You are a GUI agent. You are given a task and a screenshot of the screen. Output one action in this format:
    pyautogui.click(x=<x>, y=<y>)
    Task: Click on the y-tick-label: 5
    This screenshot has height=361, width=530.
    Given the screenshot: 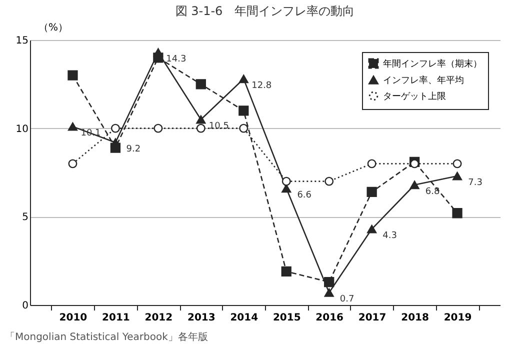 What is the action you would take?
    pyautogui.click(x=25, y=218)
    